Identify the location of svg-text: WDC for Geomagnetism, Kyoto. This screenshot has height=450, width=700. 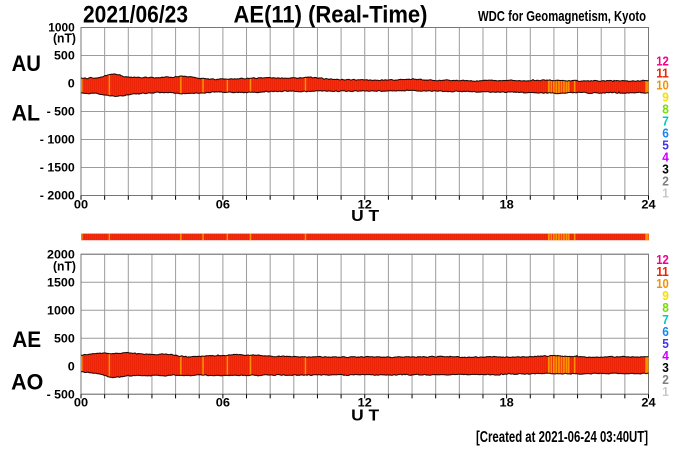
(562, 16).